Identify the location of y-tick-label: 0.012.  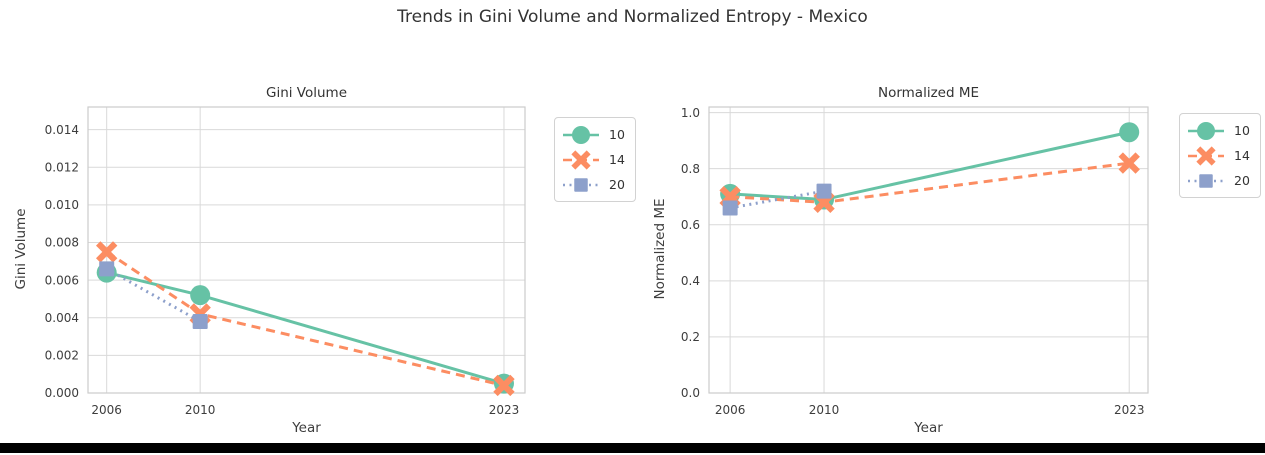
(62, 167).